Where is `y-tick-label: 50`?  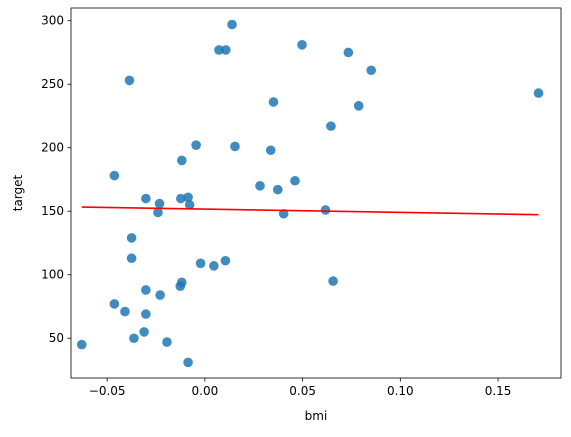 y-tick-label: 50 is located at coordinates (56, 338).